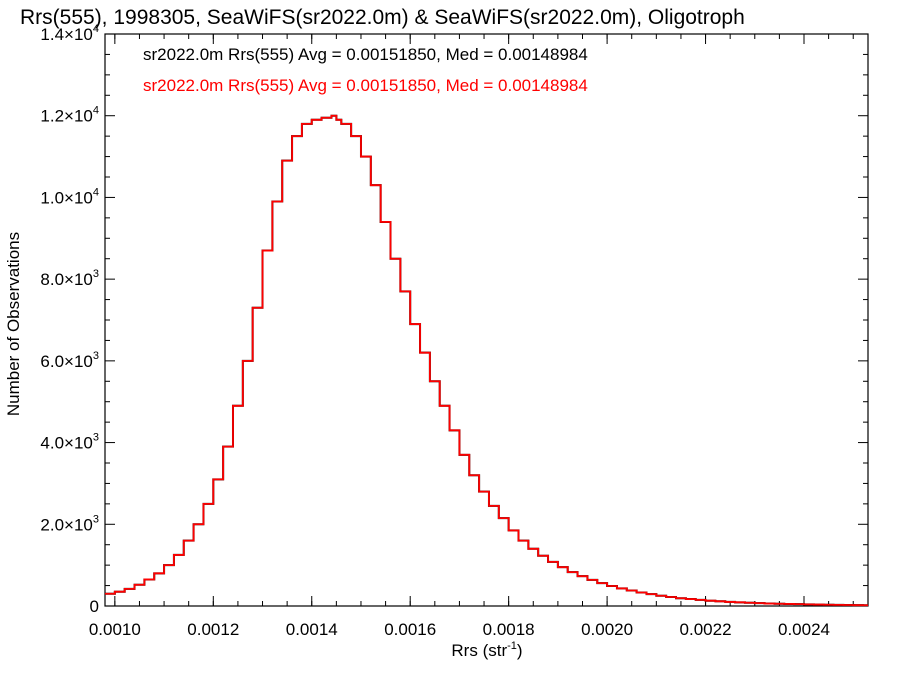 The width and height of the screenshot is (900, 675). Describe the element at coordinates (520, 650) in the screenshot. I see `x-axis-label-close: )` at that location.